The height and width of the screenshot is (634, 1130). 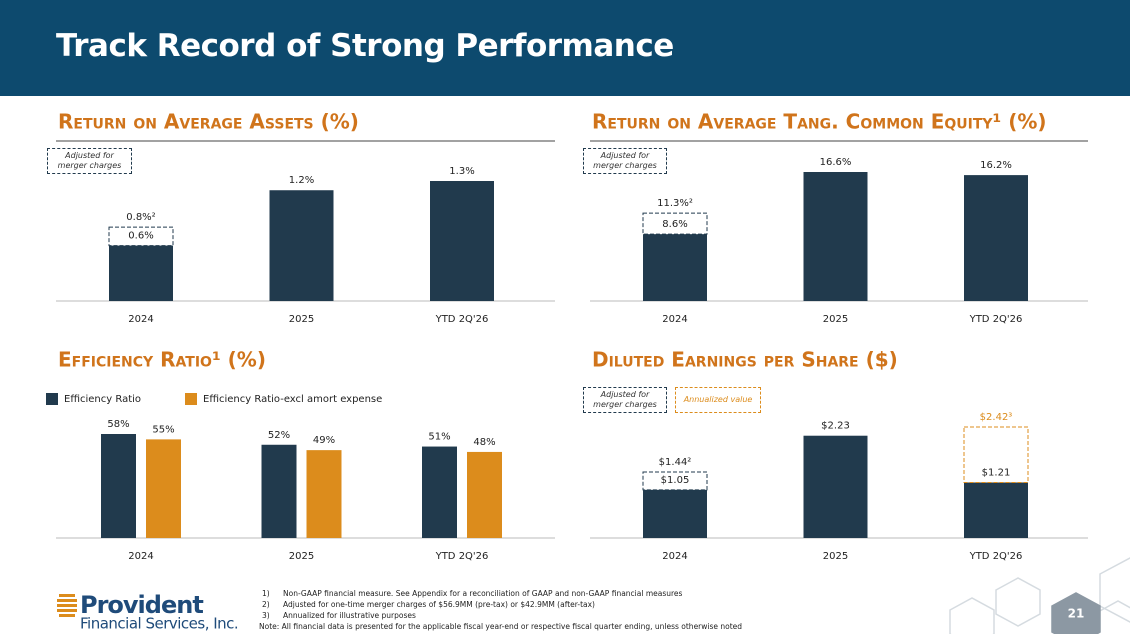 What do you see at coordinates (301, 180) in the screenshot?
I see `value-label: 1.2%` at bounding box center [301, 180].